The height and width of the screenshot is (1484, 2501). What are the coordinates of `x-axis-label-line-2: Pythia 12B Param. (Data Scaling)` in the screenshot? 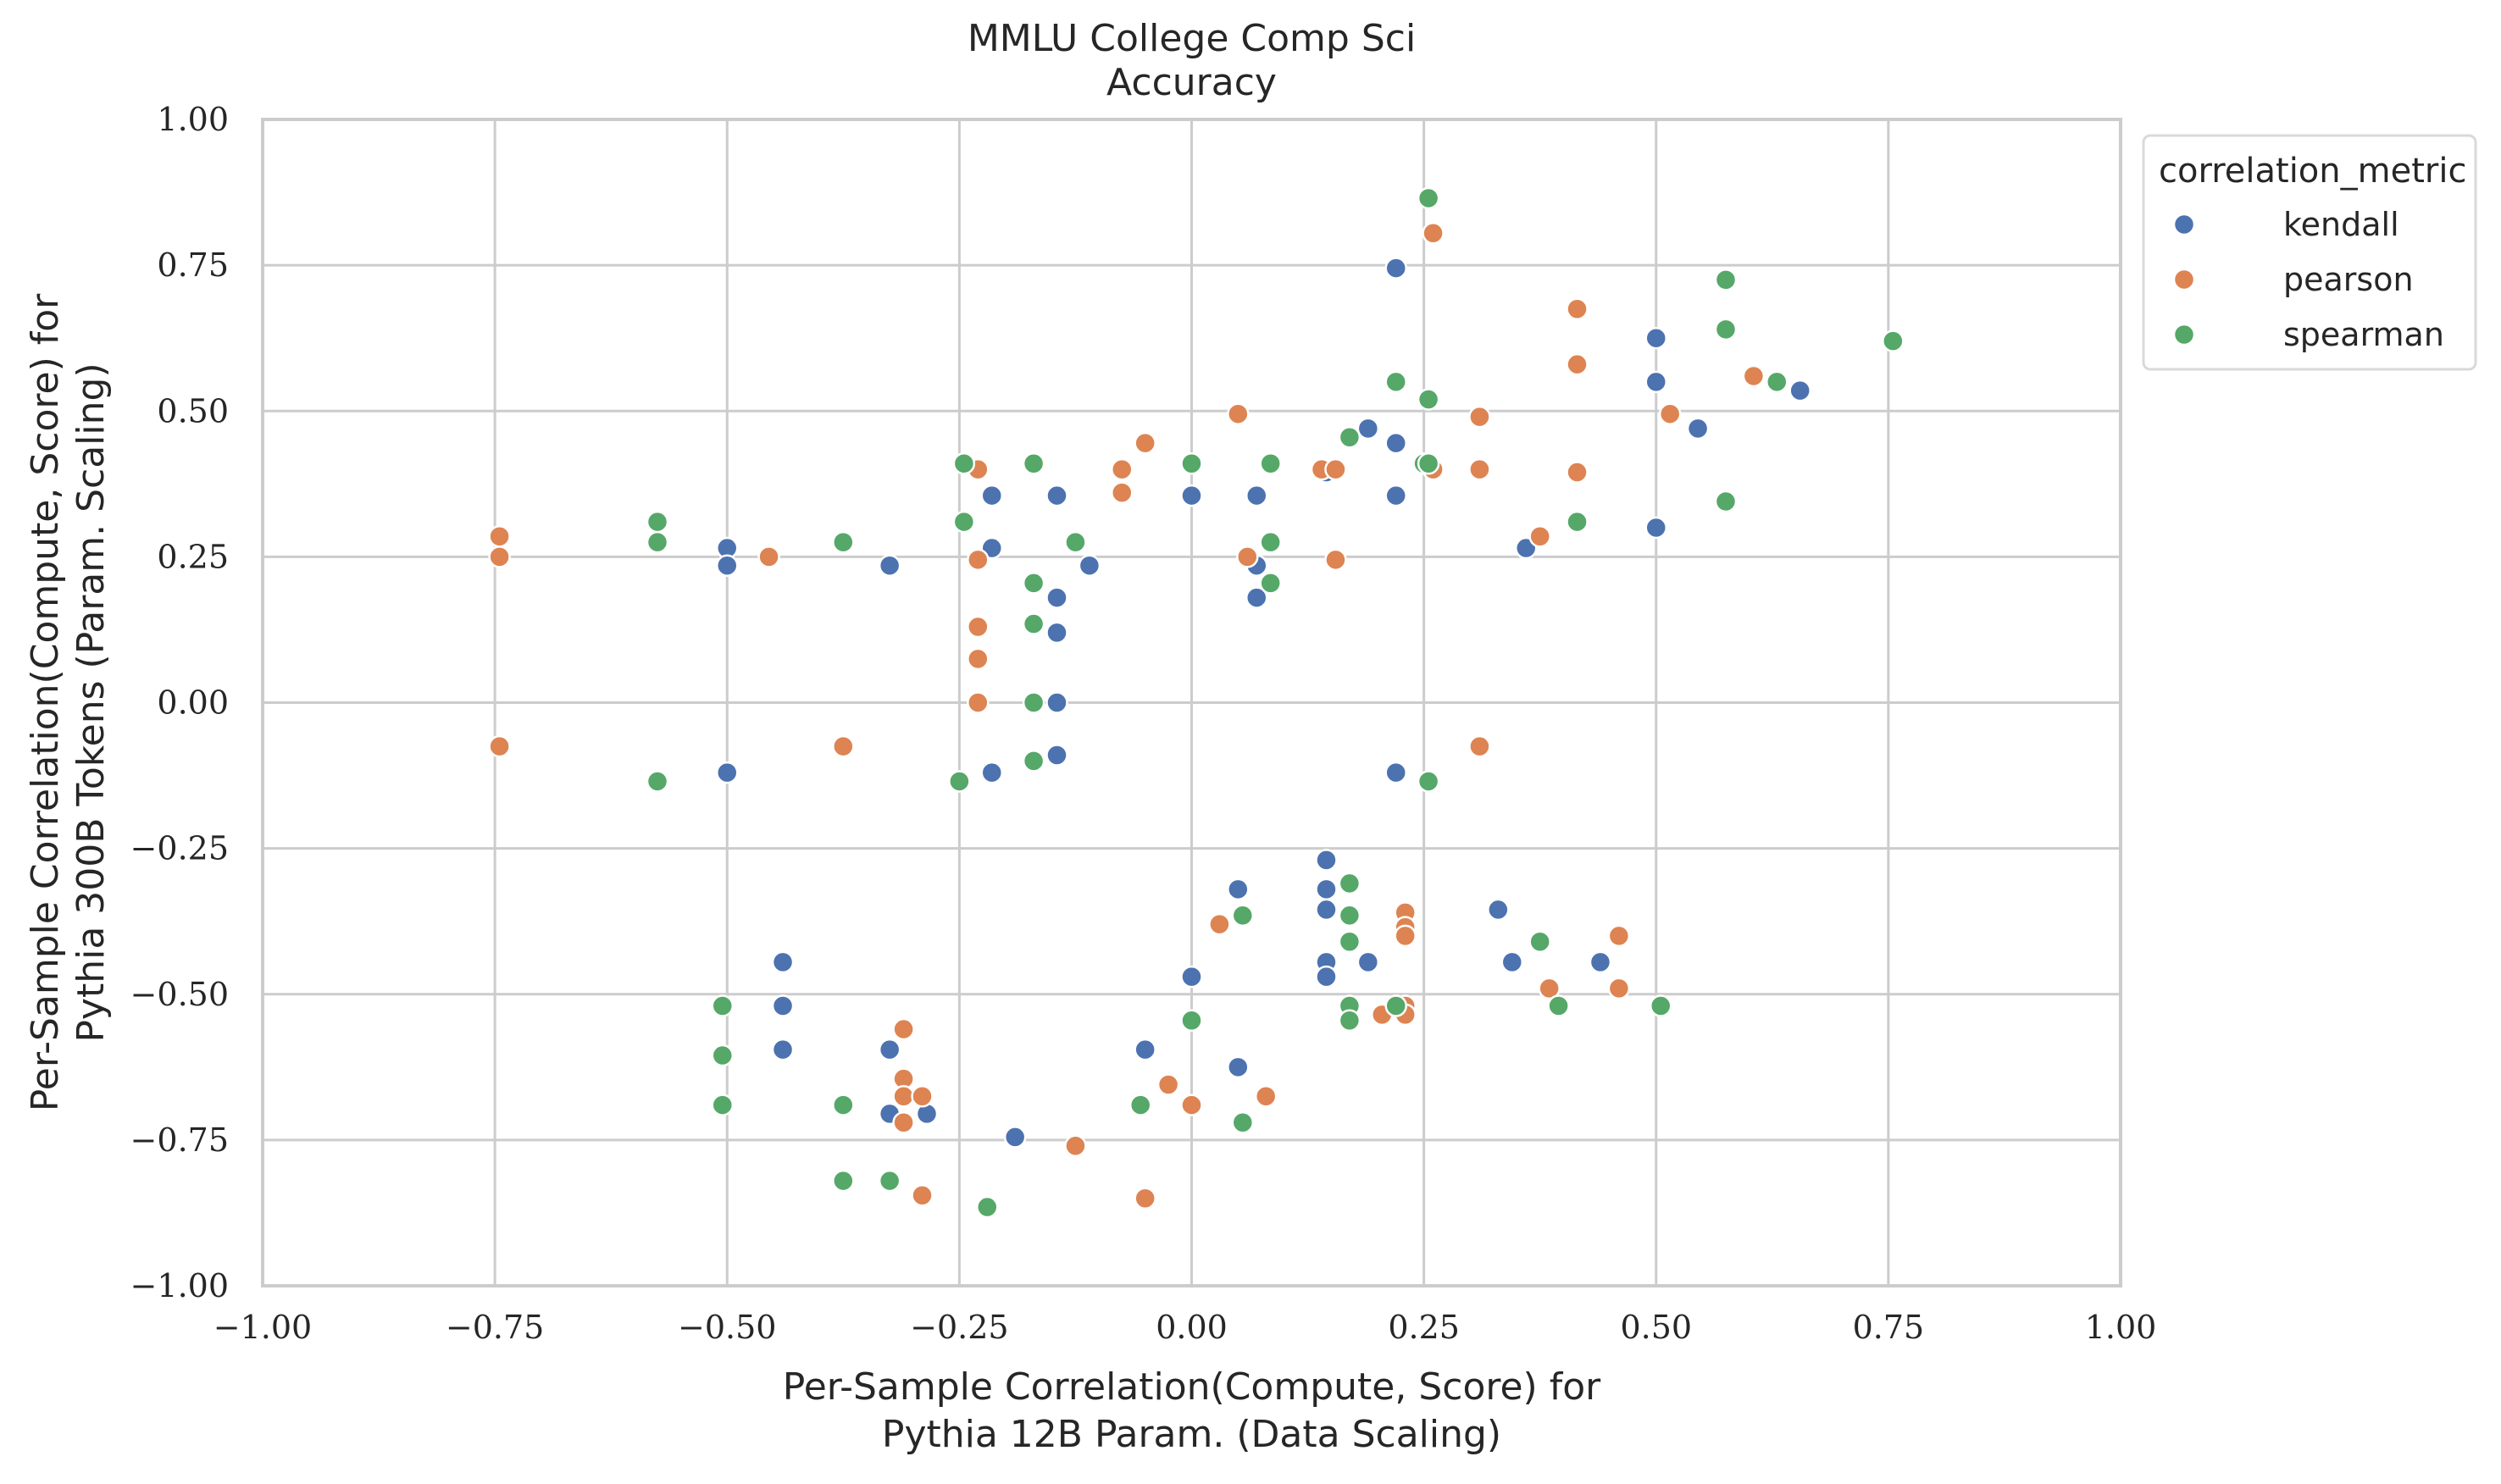 It's located at (1191, 1434).